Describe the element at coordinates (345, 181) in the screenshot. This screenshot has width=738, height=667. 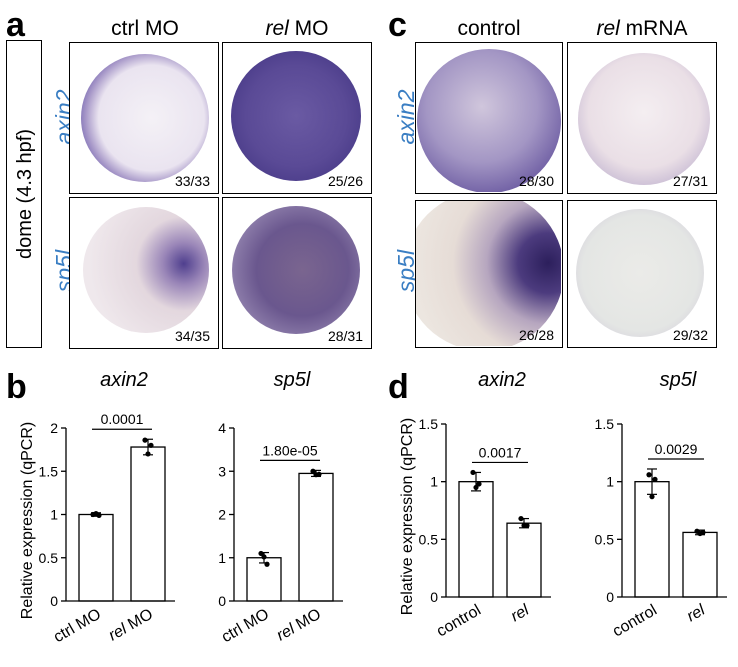
I see `embryo-count: 25/26` at that location.